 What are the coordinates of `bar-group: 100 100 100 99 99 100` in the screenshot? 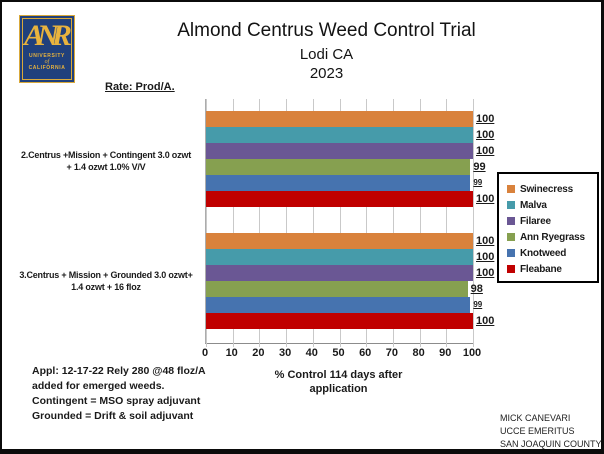 It's located at (350, 159).